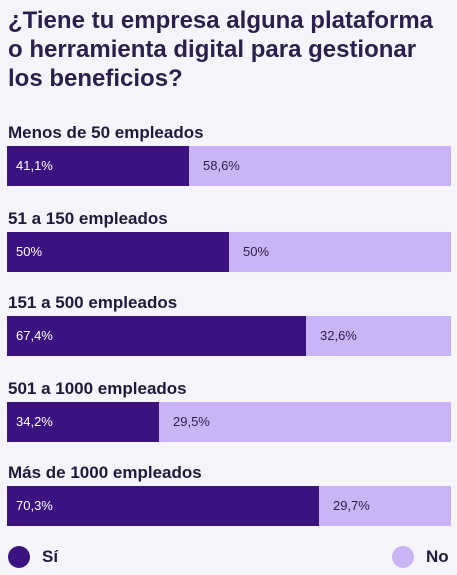 The width and height of the screenshot is (457, 575). What do you see at coordinates (351, 505) in the screenshot?
I see `data-label-no: 29,7%` at bounding box center [351, 505].